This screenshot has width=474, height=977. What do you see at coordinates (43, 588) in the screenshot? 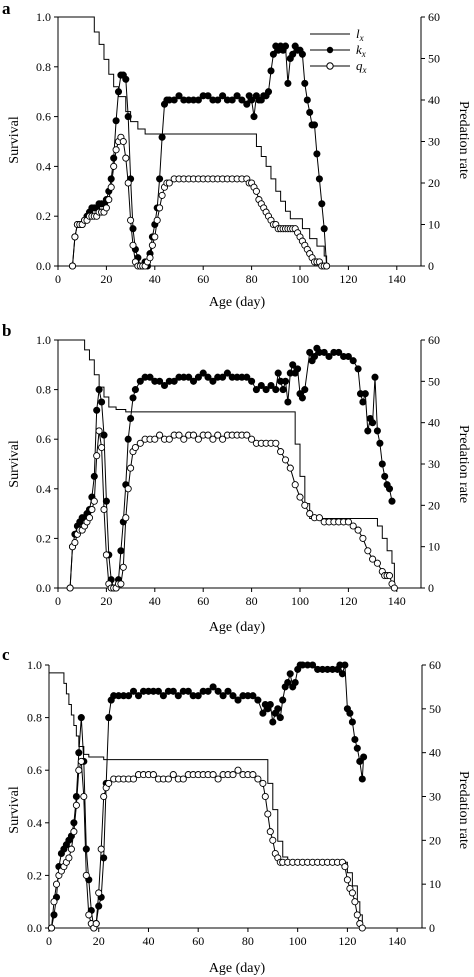
I see `y-tick-label-left: 0.0` at bounding box center [43, 588].